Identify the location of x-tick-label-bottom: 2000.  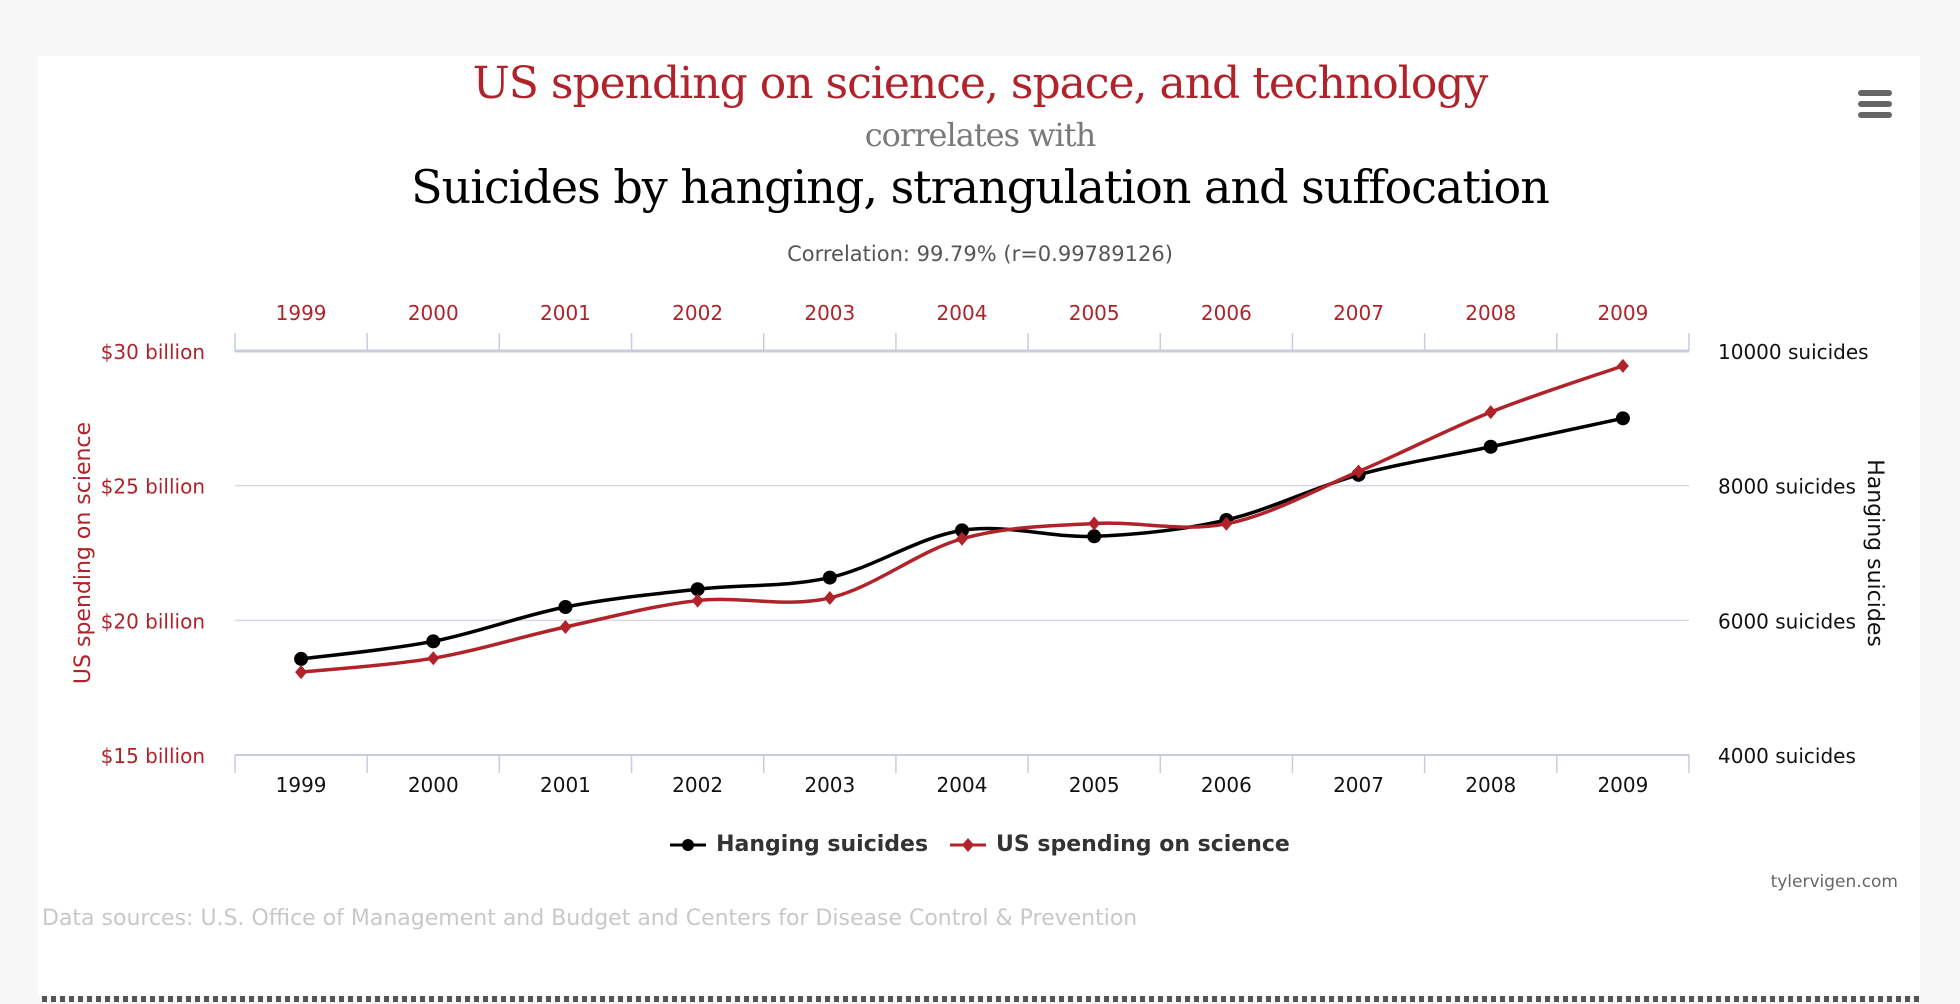
(433, 785).